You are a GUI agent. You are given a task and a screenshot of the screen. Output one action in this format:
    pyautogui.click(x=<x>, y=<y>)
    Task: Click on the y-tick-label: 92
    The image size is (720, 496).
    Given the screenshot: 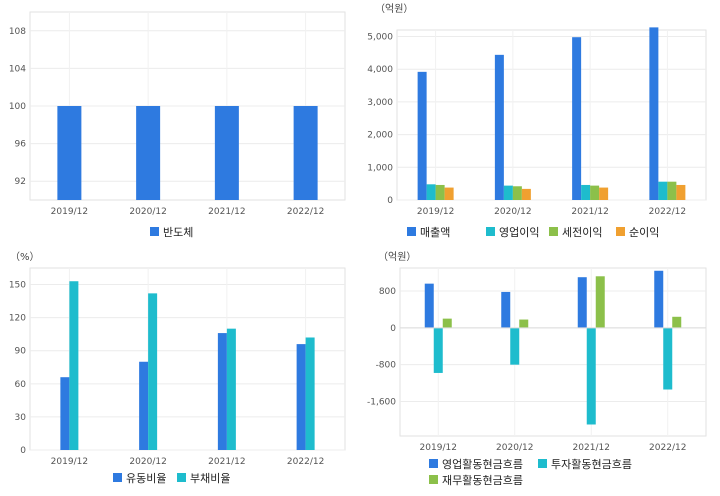 What is the action you would take?
    pyautogui.click(x=20, y=182)
    